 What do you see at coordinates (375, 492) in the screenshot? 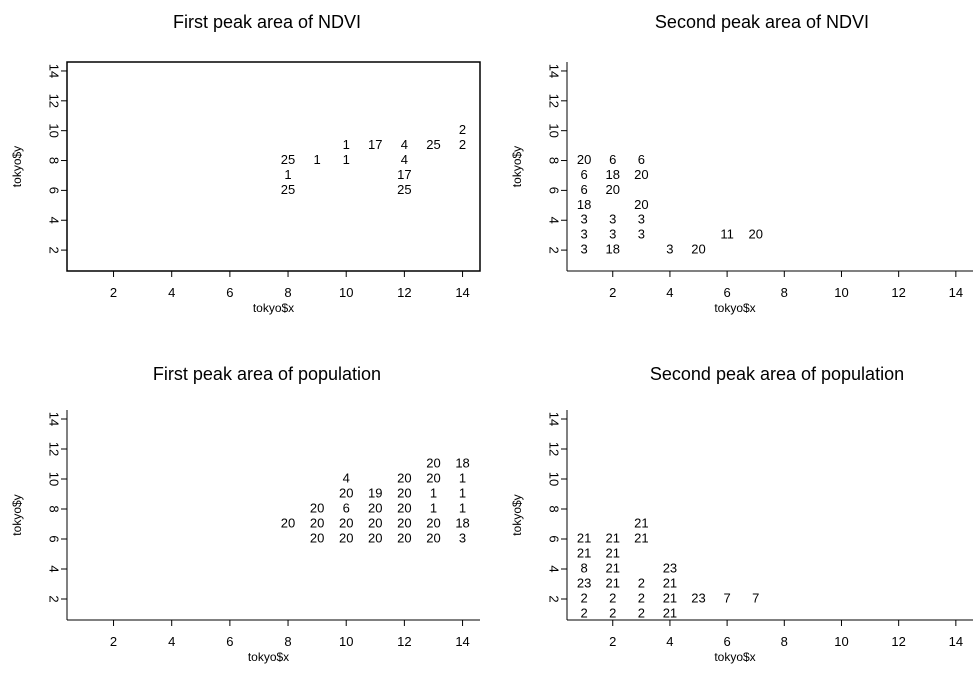
I see `point-label: 19` at bounding box center [375, 492].